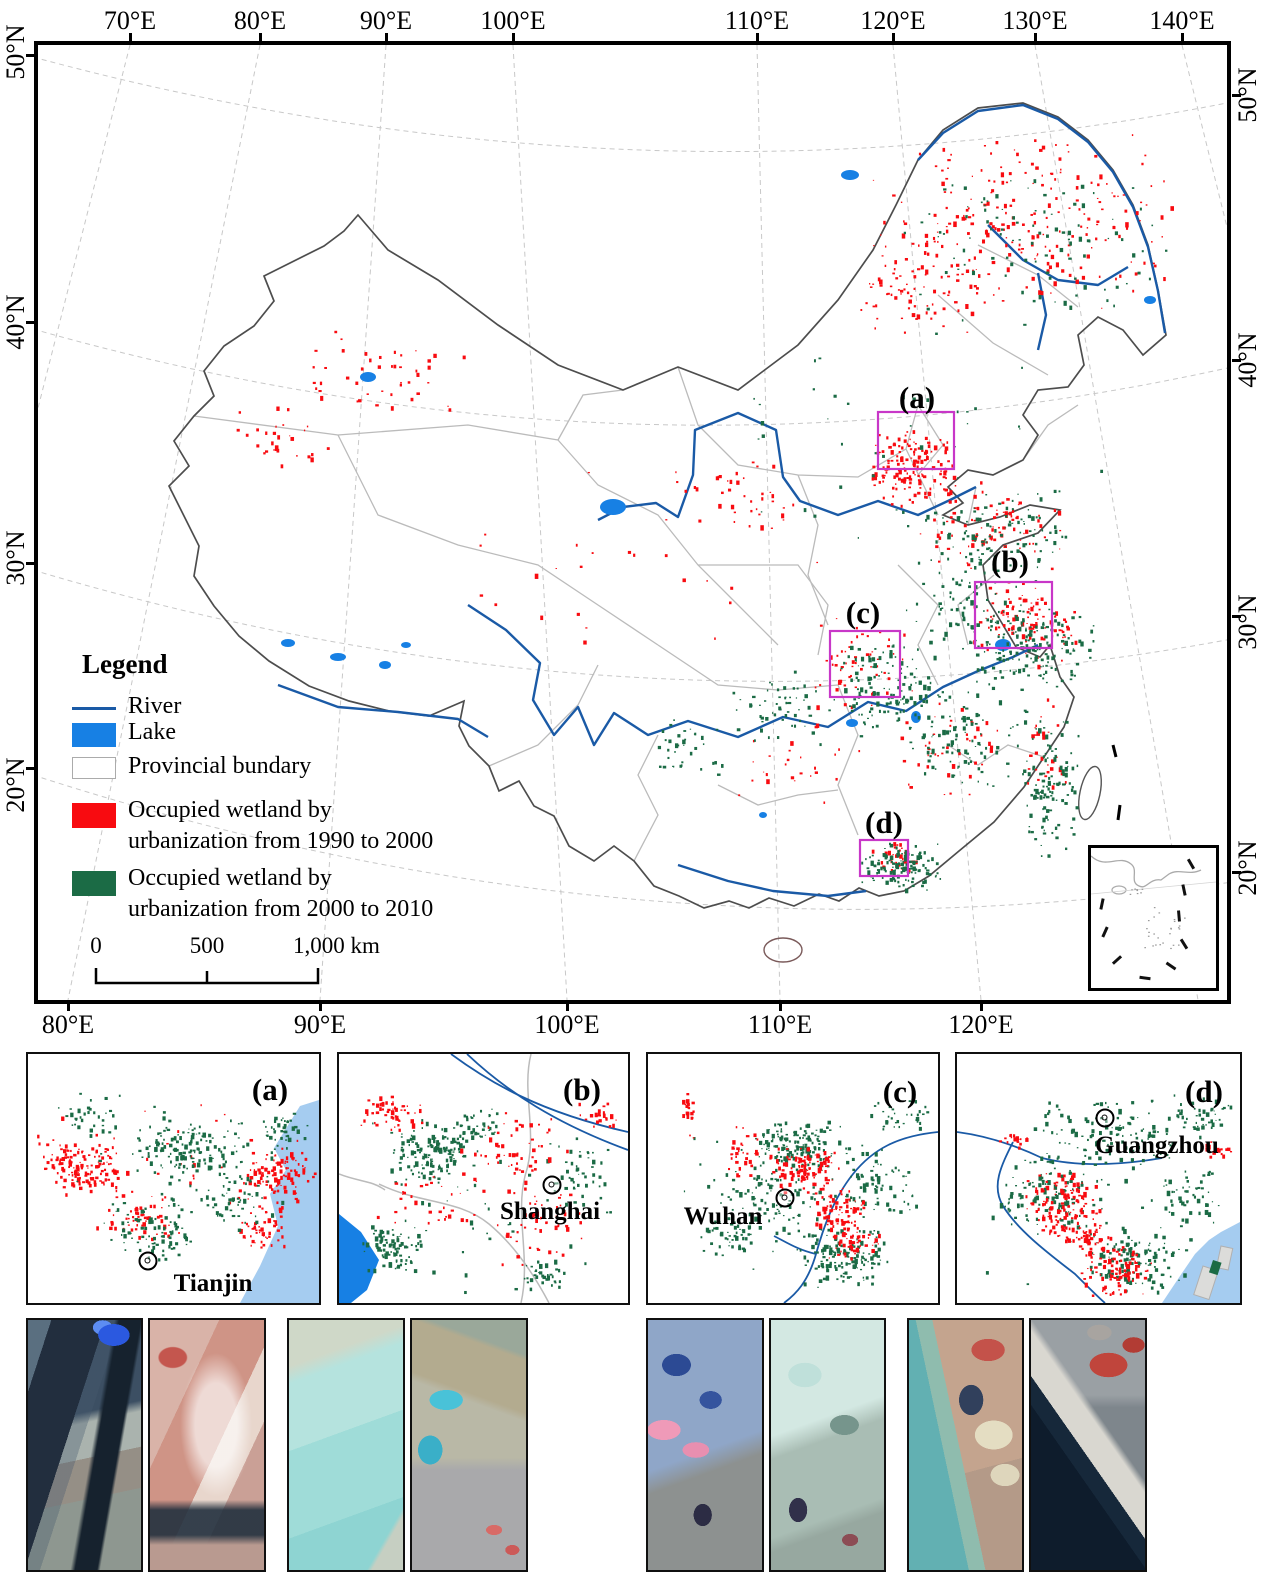 This screenshot has width=1267, height=1584. I want to click on city-label: Shanghai, so click(550, 1211).